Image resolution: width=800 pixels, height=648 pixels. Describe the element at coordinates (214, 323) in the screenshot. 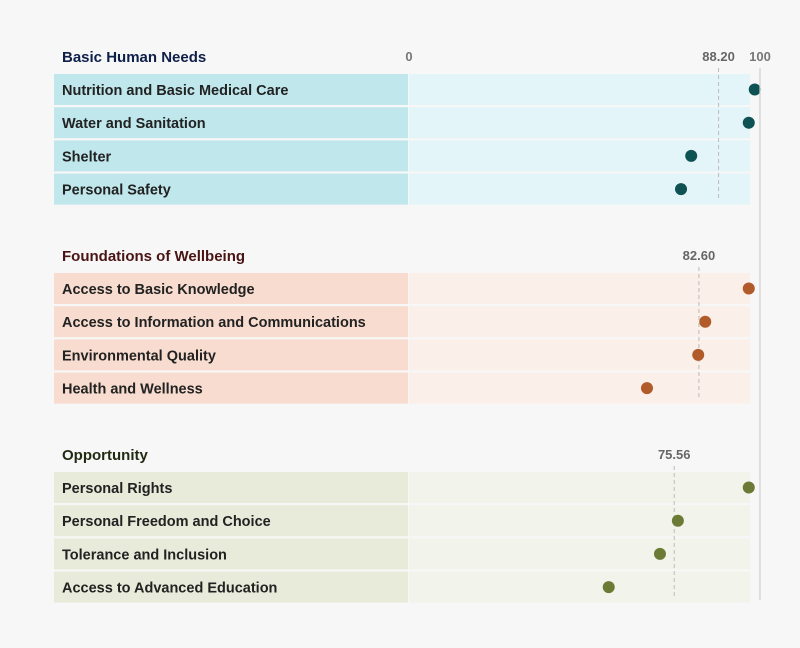

I see `row-label: Access to Information and Communications` at that location.